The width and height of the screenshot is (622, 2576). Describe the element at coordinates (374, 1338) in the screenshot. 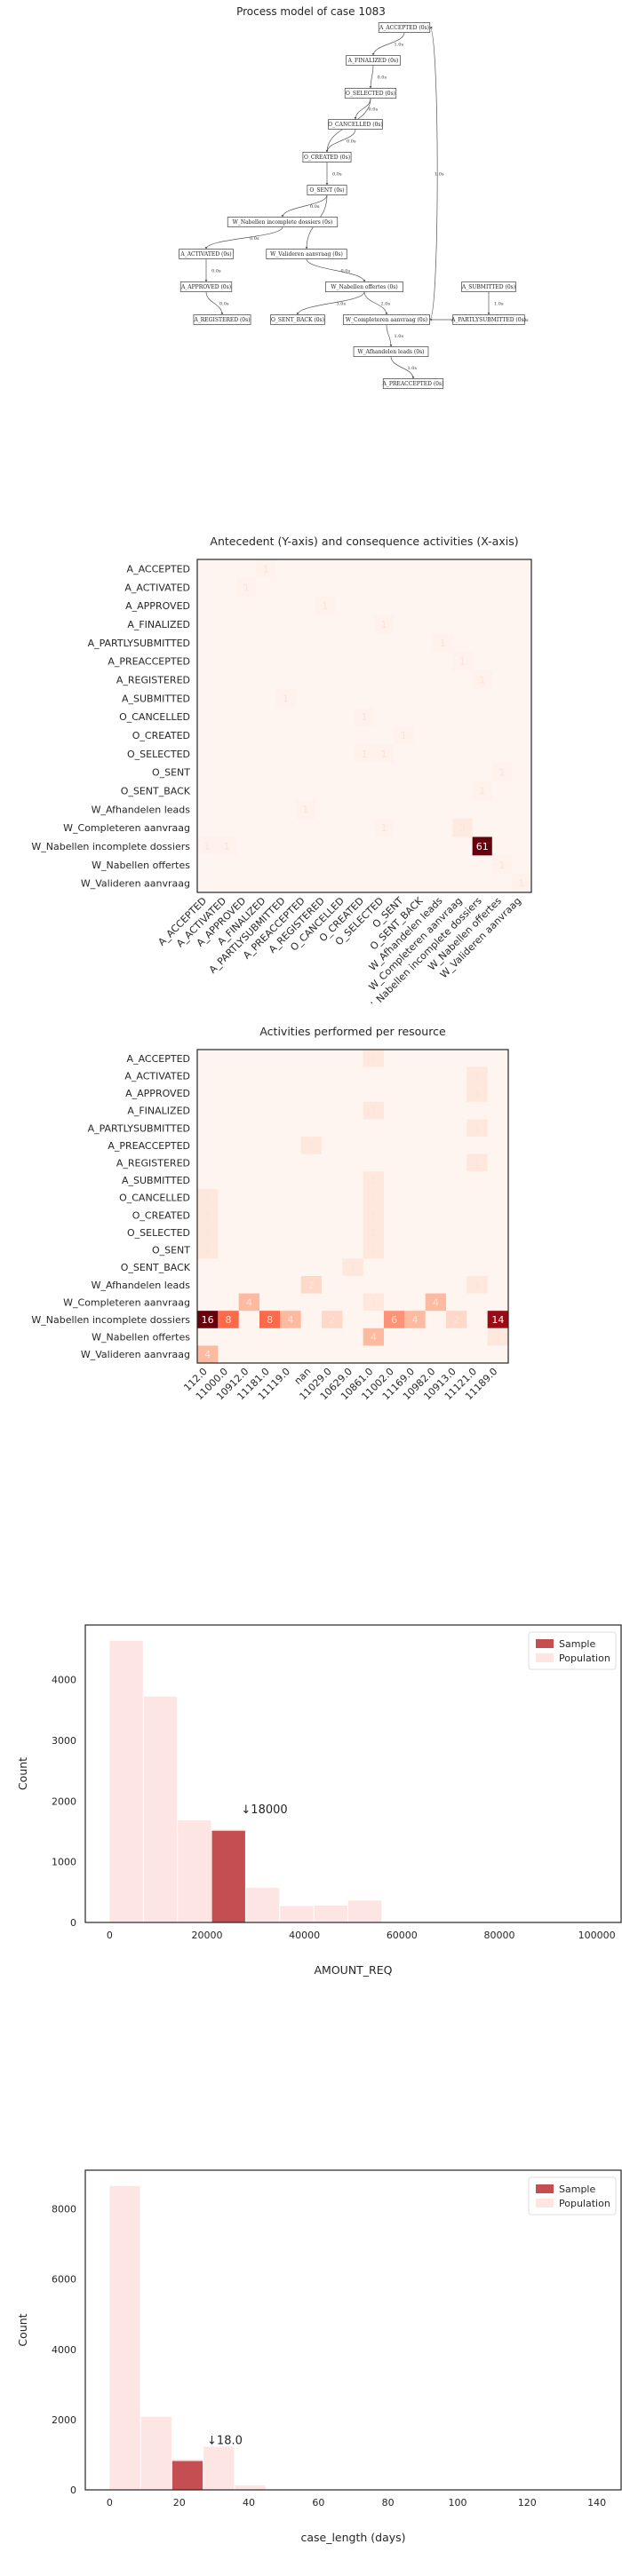

I see `heatmap-cell-label: 4` at that location.